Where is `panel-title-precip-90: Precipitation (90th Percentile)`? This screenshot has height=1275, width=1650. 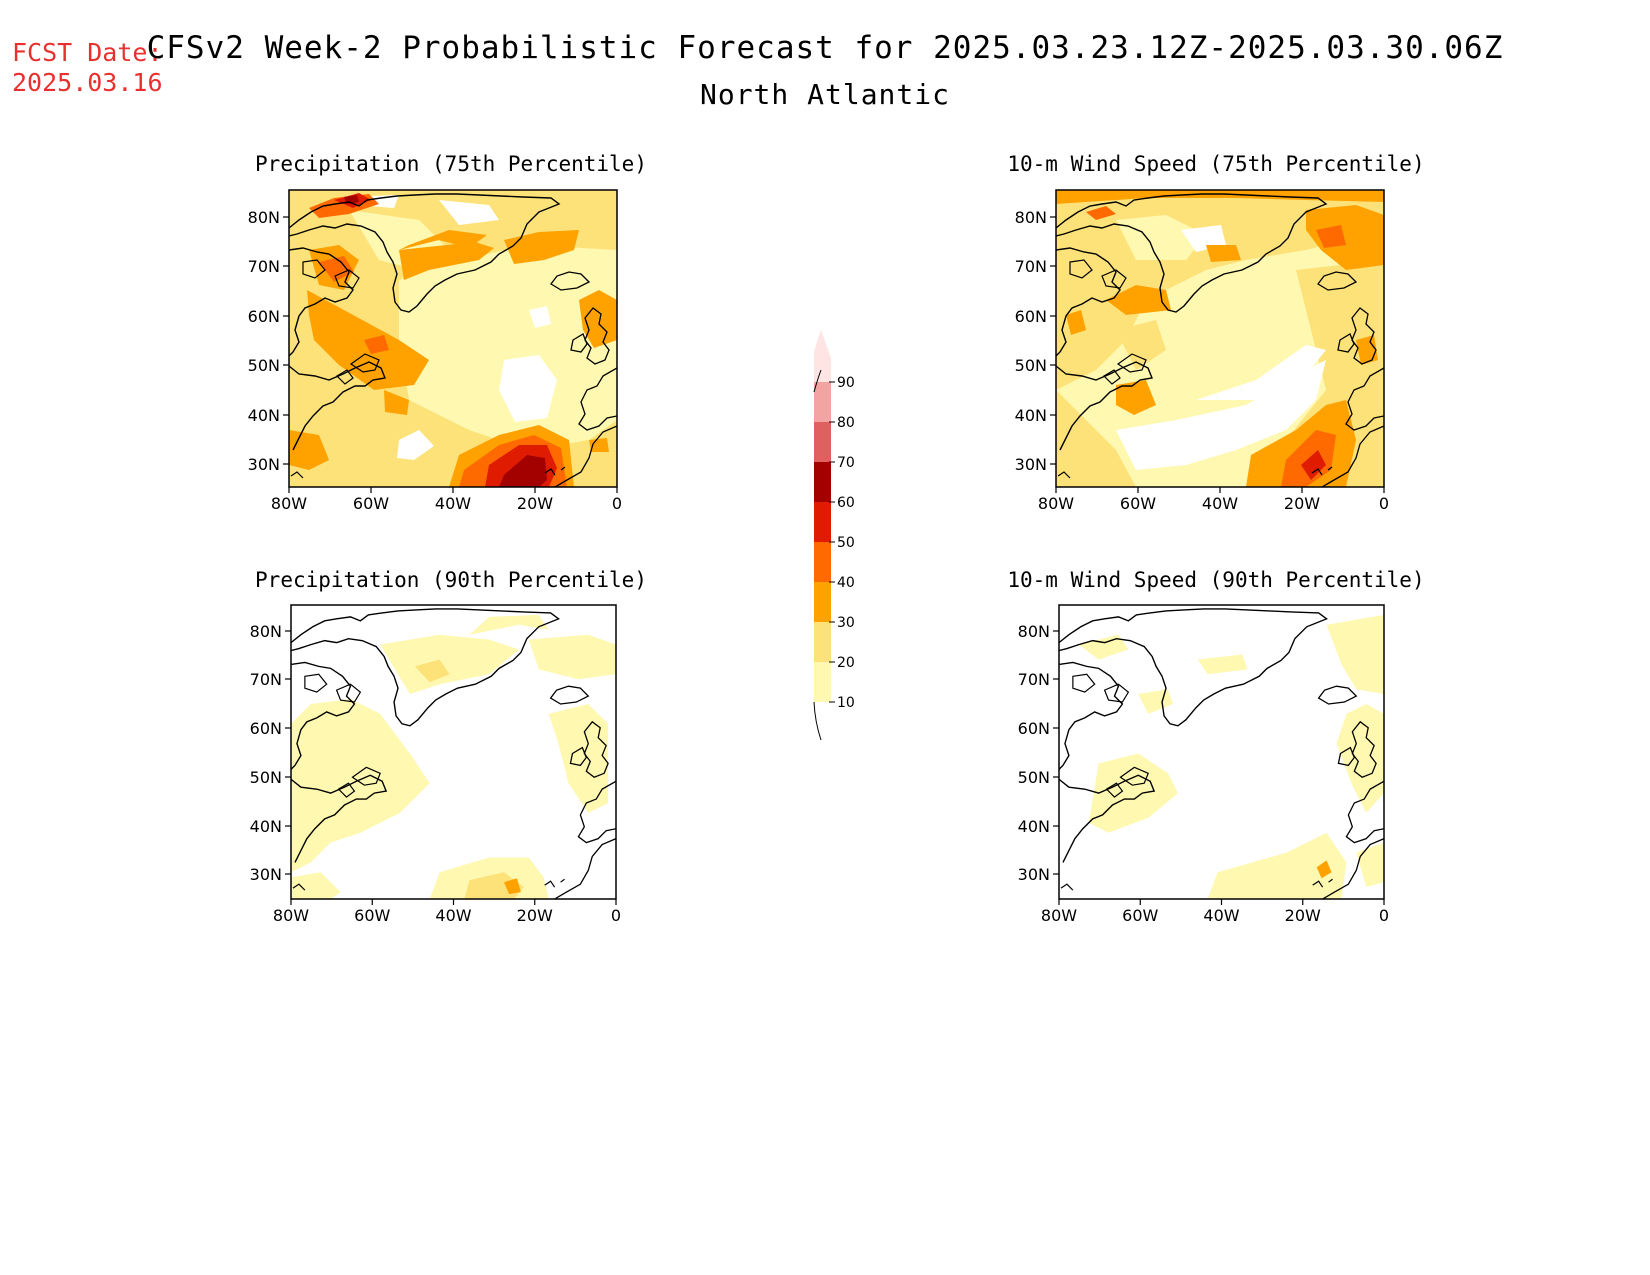 panel-title-precip-90: Precipitation (90th Percentile) is located at coordinates (451, 580).